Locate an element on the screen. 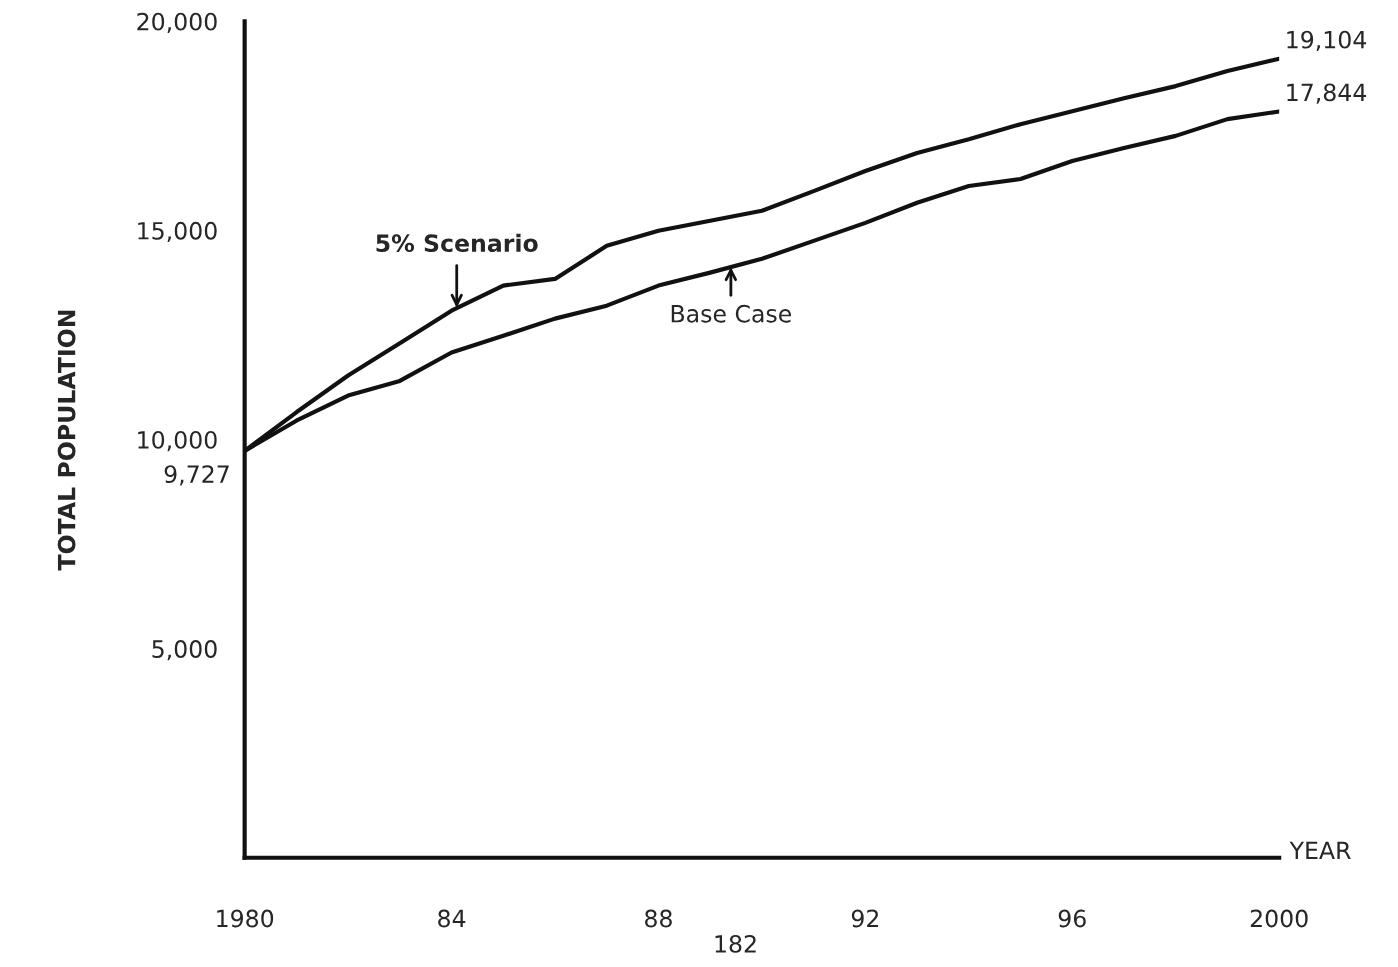 This screenshot has width=1398, height=967. data-label: 17,844 is located at coordinates (1327, 93).